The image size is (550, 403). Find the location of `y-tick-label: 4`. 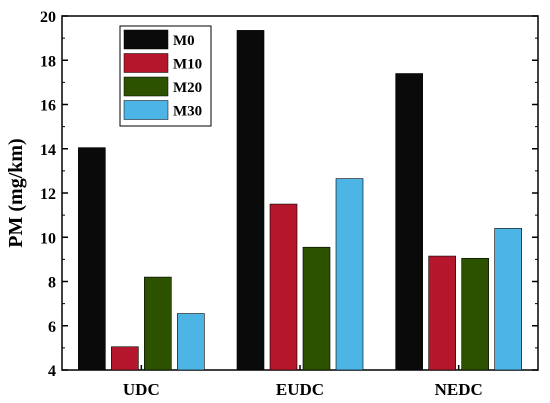

y-tick-label: 4 is located at coordinates (52, 371).